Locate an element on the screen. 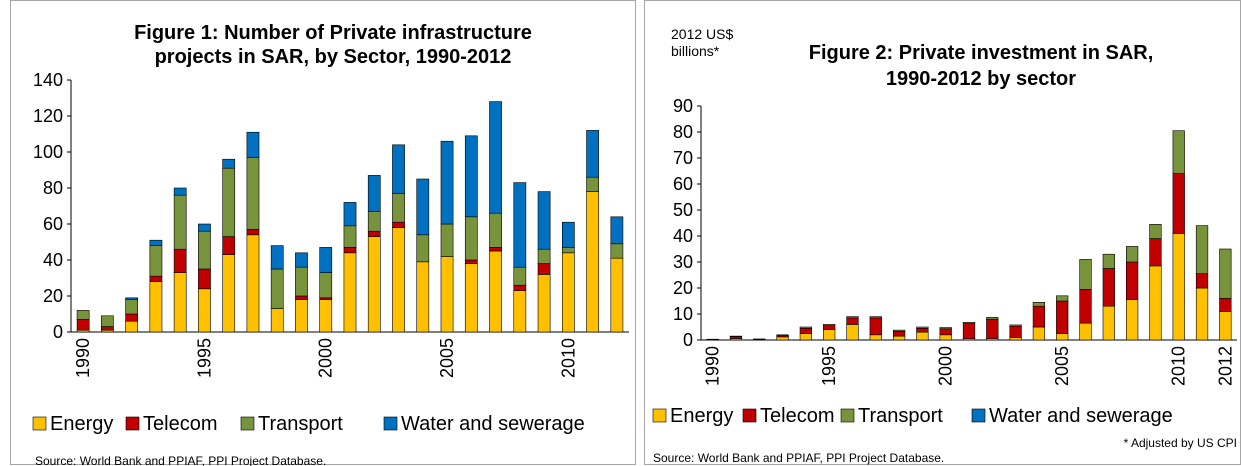 The width and height of the screenshot is (1241, 466). figure-2-x-tick-label: 2010 is located at coordinates (1179, 366).